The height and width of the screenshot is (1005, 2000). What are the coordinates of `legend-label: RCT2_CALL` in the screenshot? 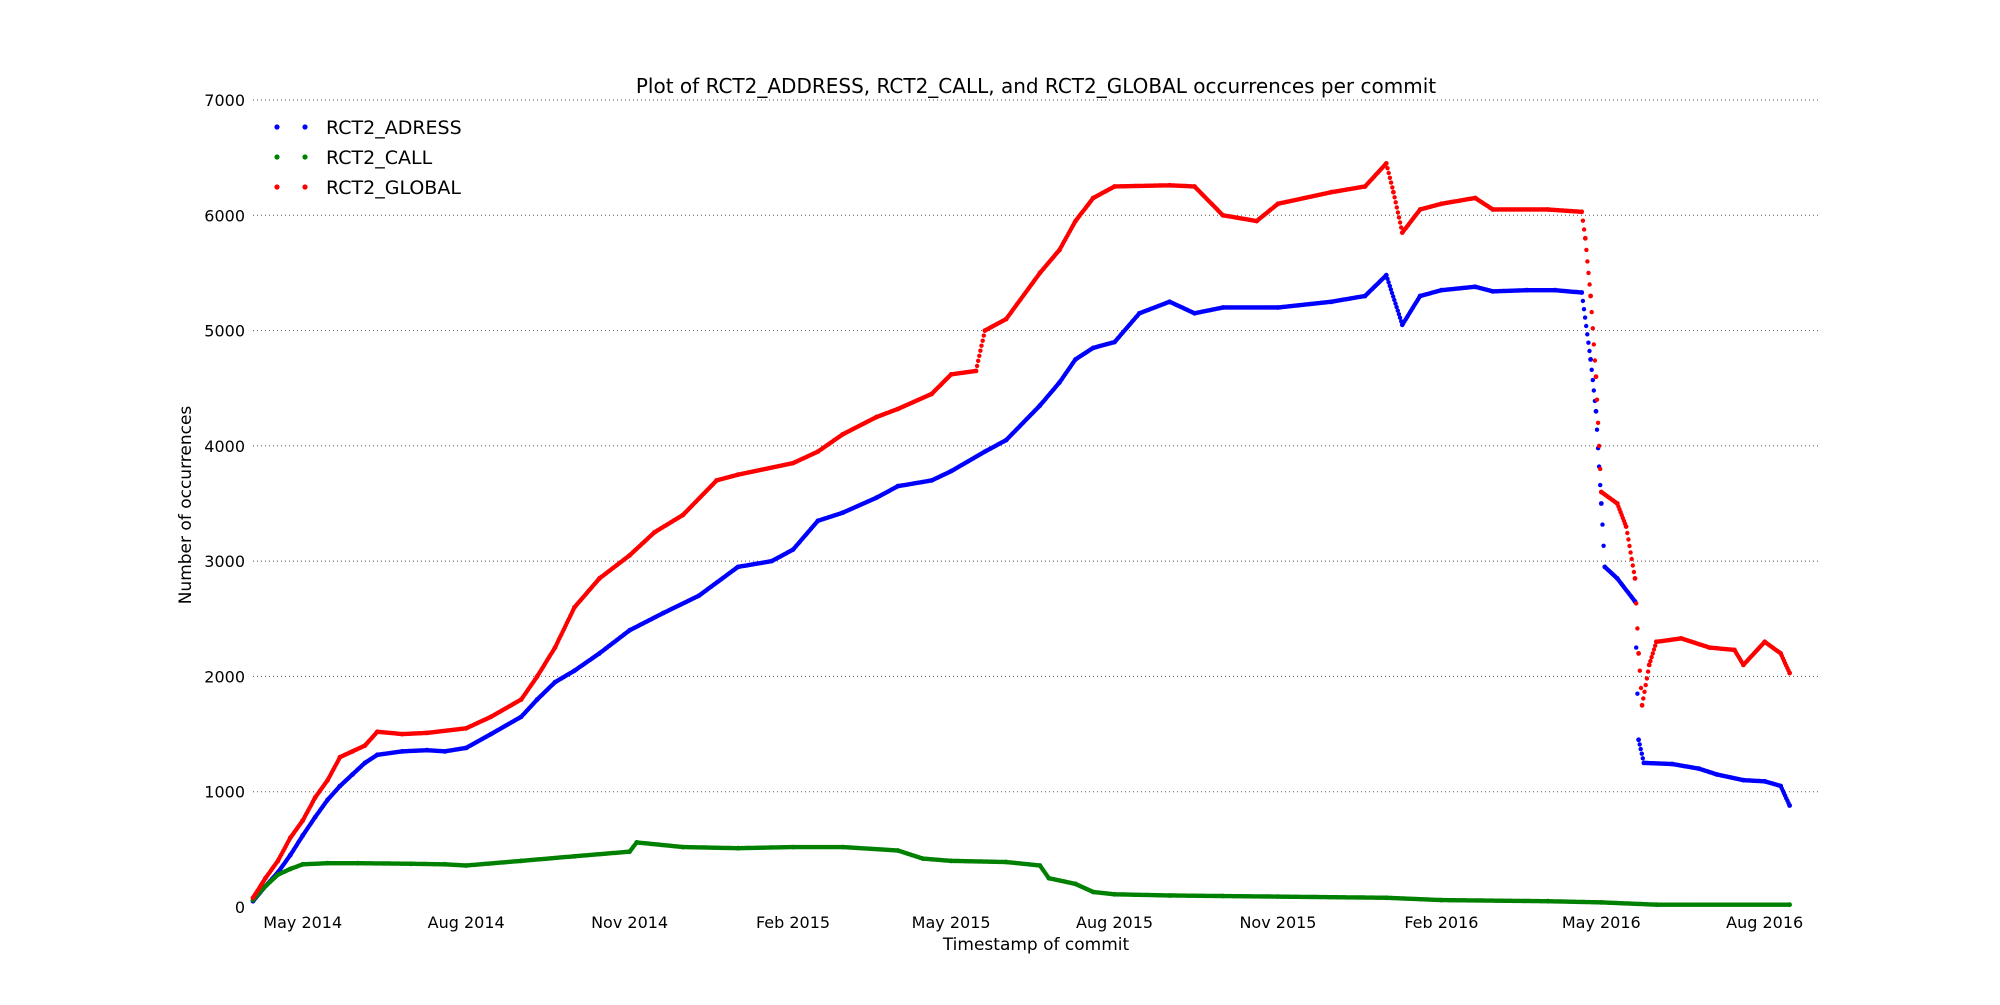 It's located at (379, 158).